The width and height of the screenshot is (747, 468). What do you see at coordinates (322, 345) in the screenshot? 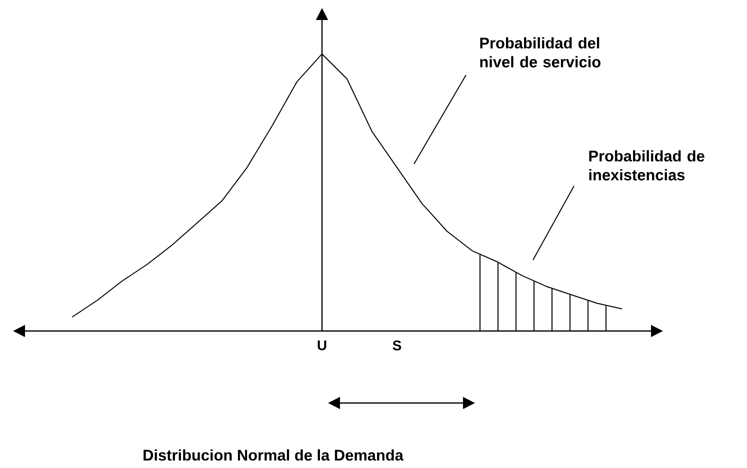
I see `x-tick-label: U` at bounding box center [322, 345].